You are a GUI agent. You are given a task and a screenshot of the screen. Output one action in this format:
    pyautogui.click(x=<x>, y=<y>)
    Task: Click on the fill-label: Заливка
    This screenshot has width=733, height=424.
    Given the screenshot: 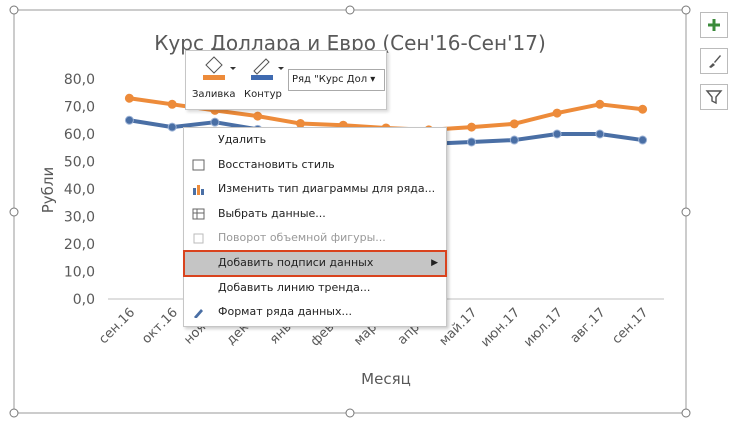 What is the action you would take?
    pyautogui.click(x=214, y=94)
    